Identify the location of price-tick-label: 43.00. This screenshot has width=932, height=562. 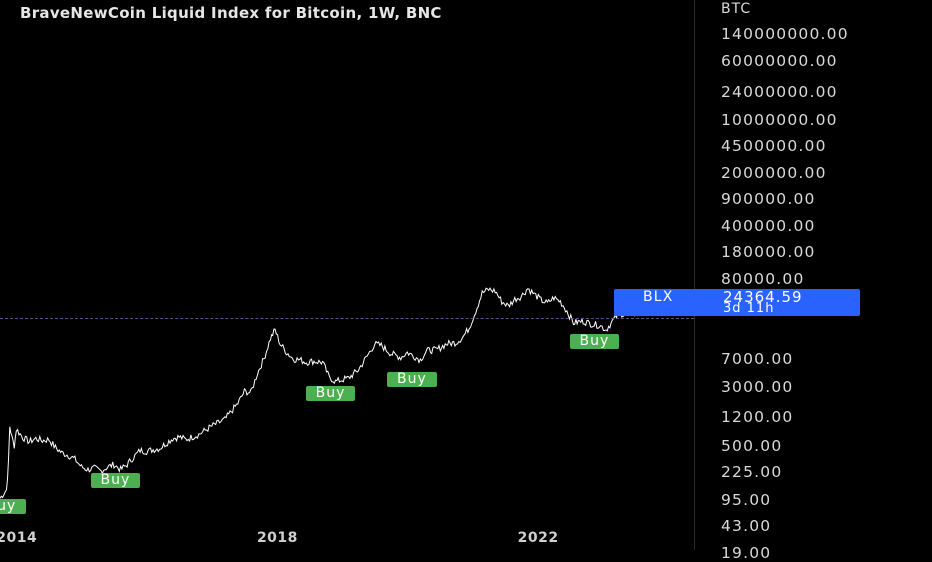
(746, 526).